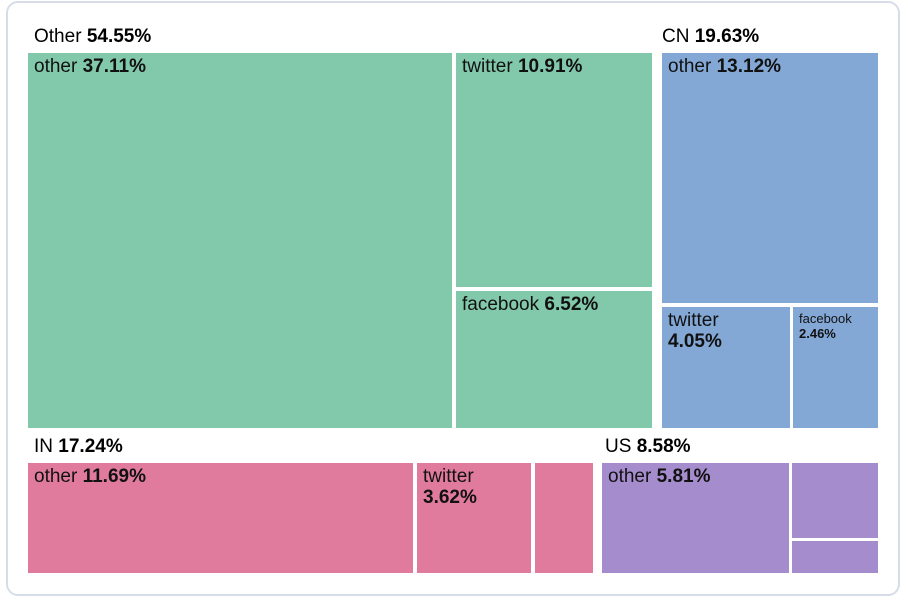 This screenshot has width=908, height=600. I want to click on cell-cn-facebook: facebook 2.46%, so click(835, 367).